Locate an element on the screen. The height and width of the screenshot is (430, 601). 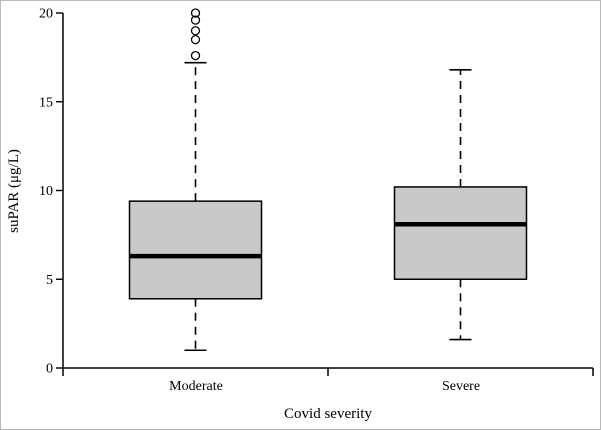
x-axis-title: Covid severity is located at coordinates (328, 414).